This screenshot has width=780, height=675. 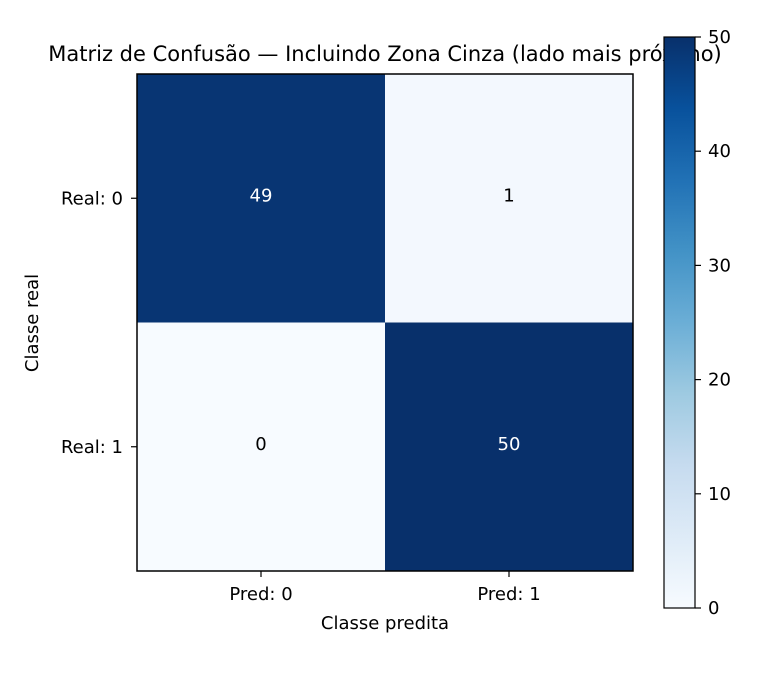 I want to click on y-tick-label: Real: 0, so click(x=92, y=198).